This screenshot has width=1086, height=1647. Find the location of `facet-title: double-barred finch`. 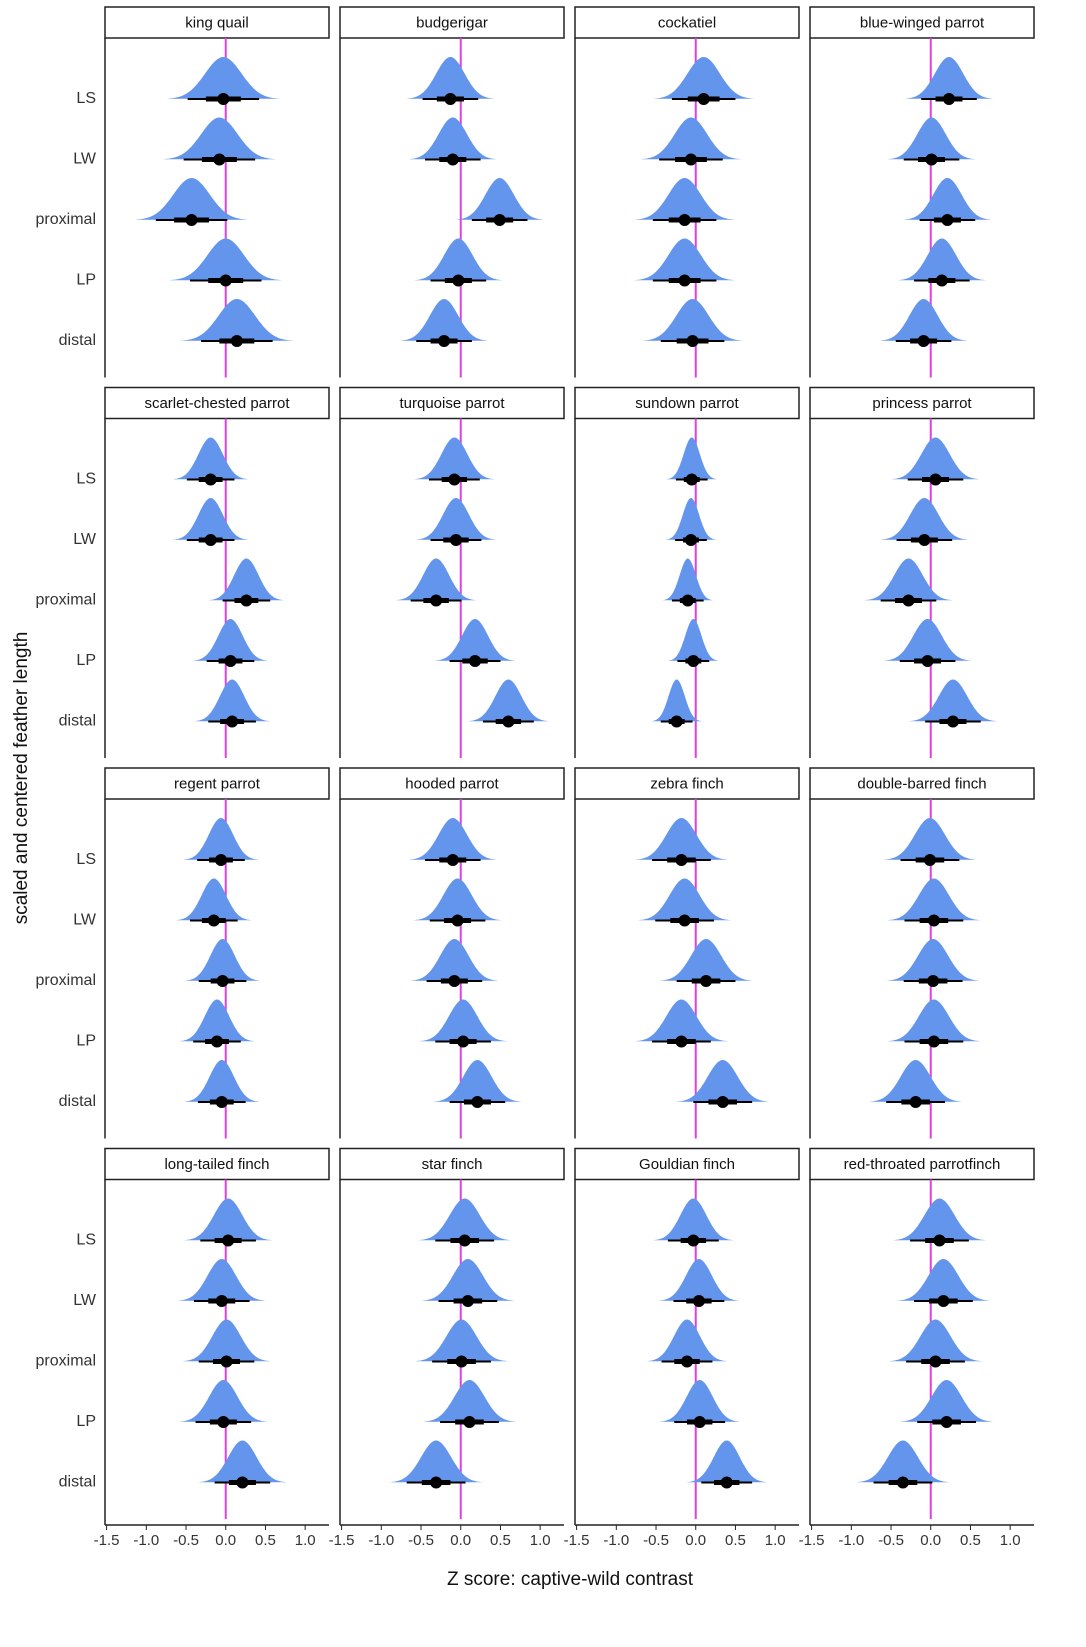

facet-title: double-barred finch is located at coordinates (921, 783).